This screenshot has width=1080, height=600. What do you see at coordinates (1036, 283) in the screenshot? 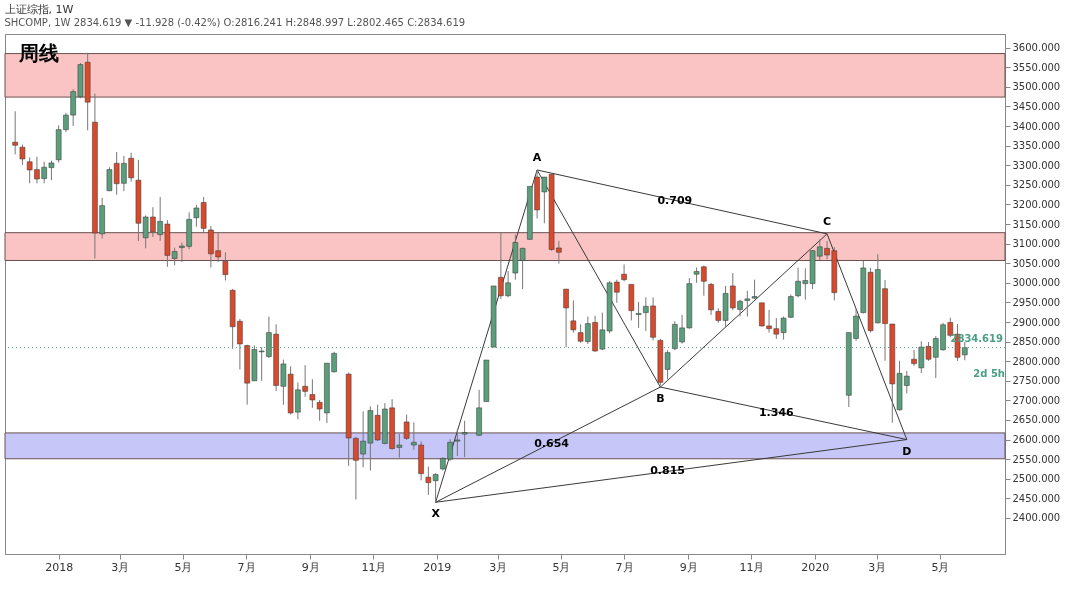
I see `y-tick-label: 3000.000` at bounding box center [1036, 283].